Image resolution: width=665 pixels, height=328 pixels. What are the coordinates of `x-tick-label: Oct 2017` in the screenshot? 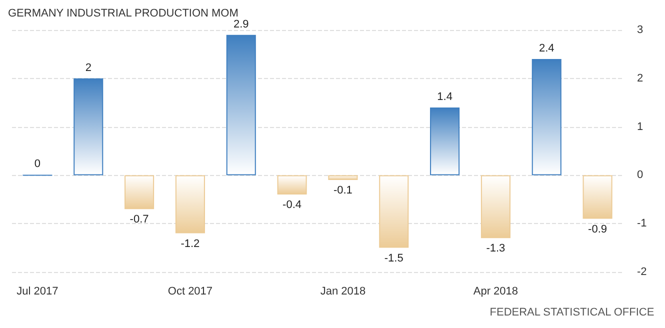 It's located at (190, 292).